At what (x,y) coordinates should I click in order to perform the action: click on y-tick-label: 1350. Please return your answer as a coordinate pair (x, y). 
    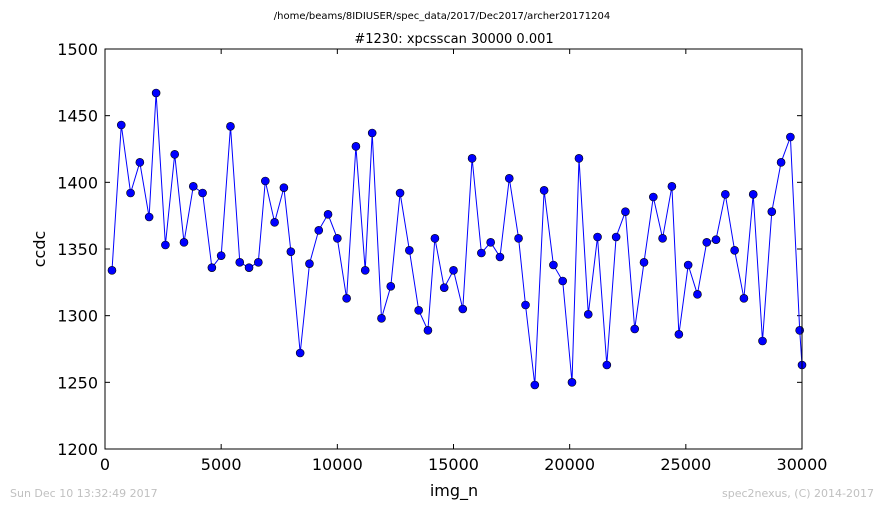
    Looking at the image, I should click on (77, 249).